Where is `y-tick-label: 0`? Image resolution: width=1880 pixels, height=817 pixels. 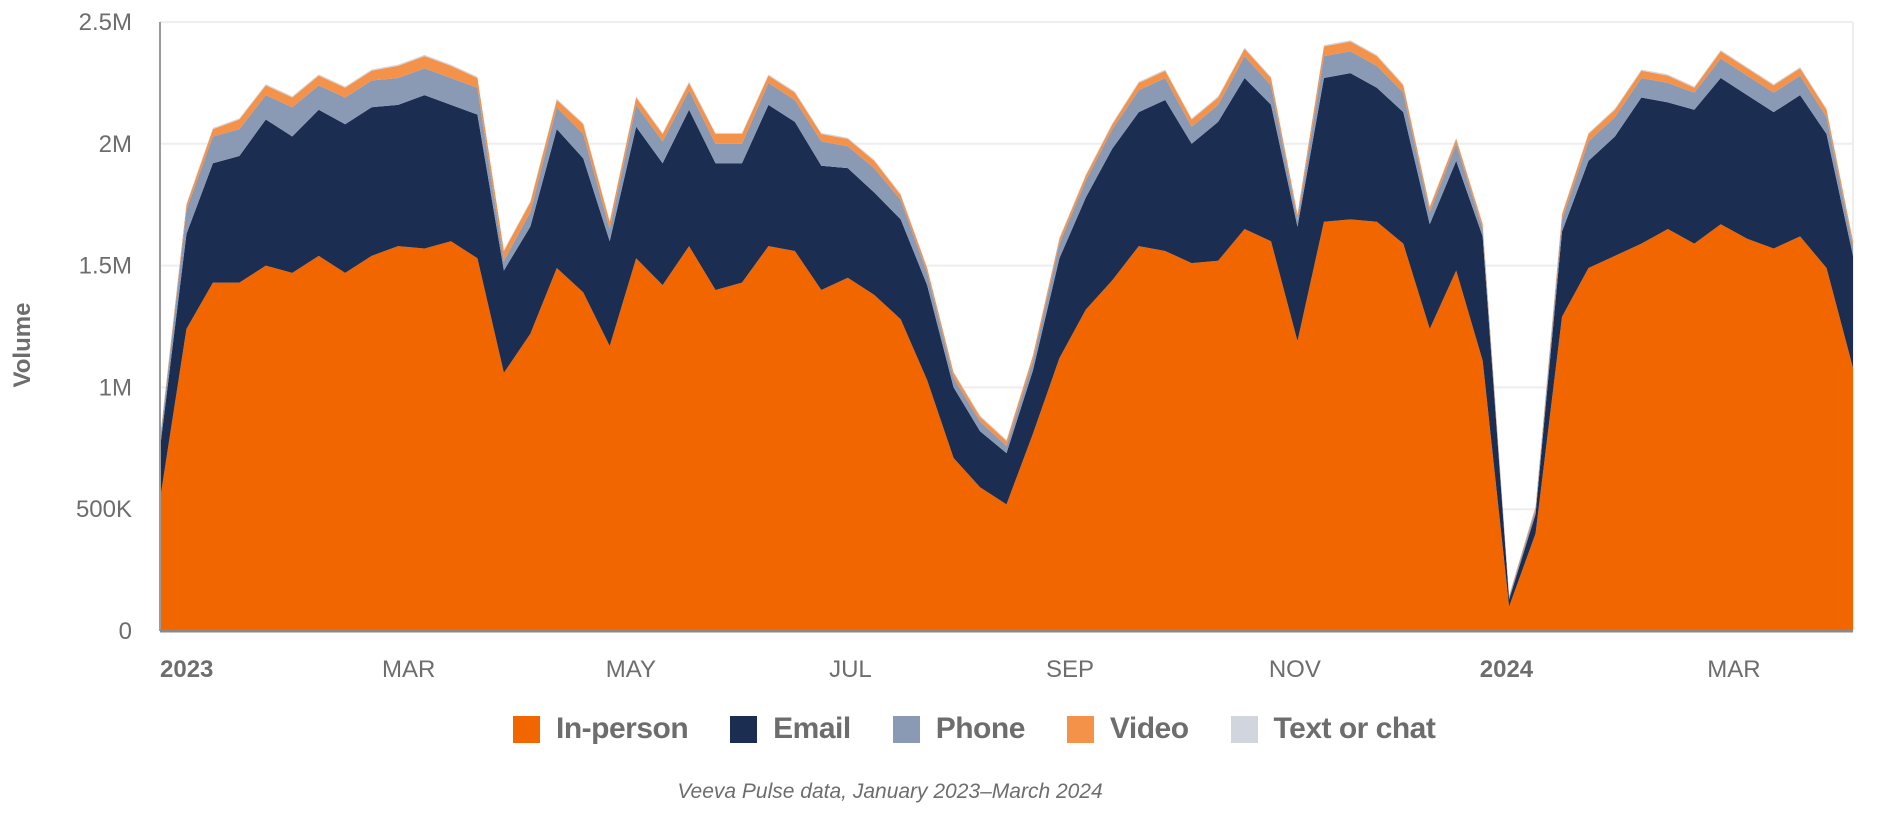
y-tick-label: 0 is located at coordinates (125, 631).